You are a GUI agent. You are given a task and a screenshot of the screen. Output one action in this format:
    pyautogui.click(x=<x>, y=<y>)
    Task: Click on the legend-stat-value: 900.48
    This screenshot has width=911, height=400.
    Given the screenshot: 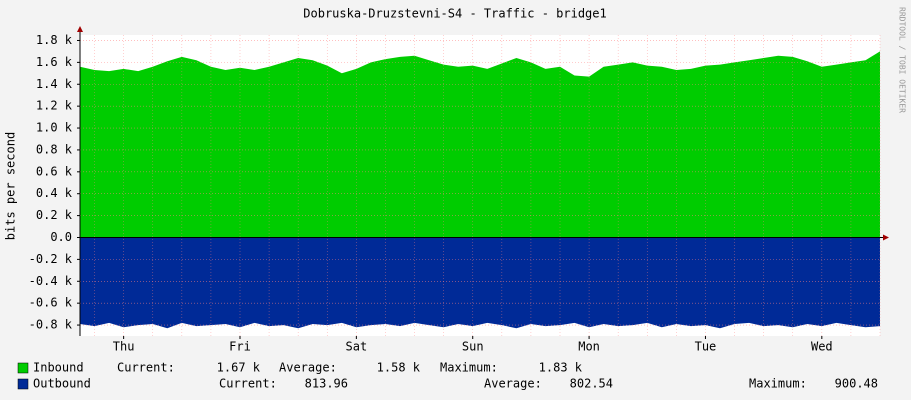 What is the action you would take?
    pyautogui.click(x=856, y=384)
    